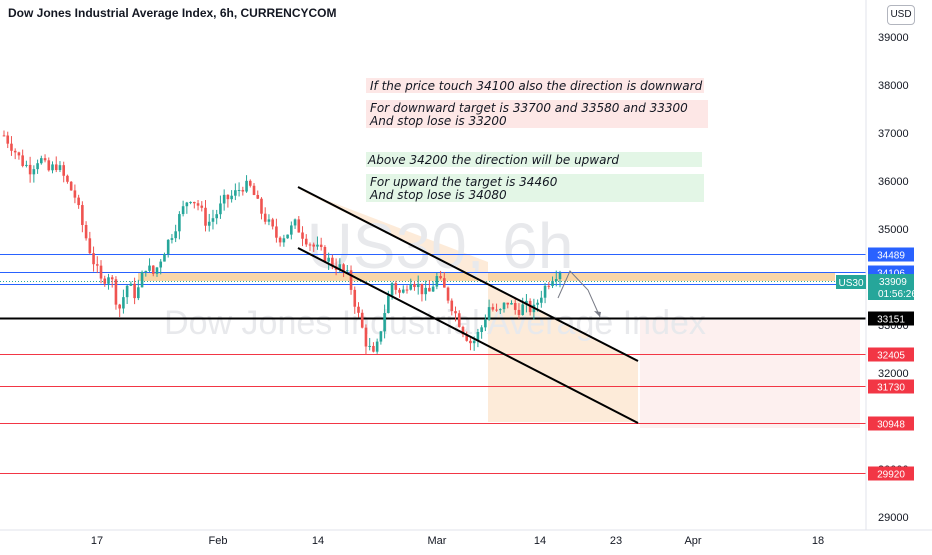 This screenshot has width=932, height=555. What do you see at coordinates (493, 160) in the screenshot?
I see `annotation-4: Above 34200 the direction will be upward` at bounding box center [493, 160].